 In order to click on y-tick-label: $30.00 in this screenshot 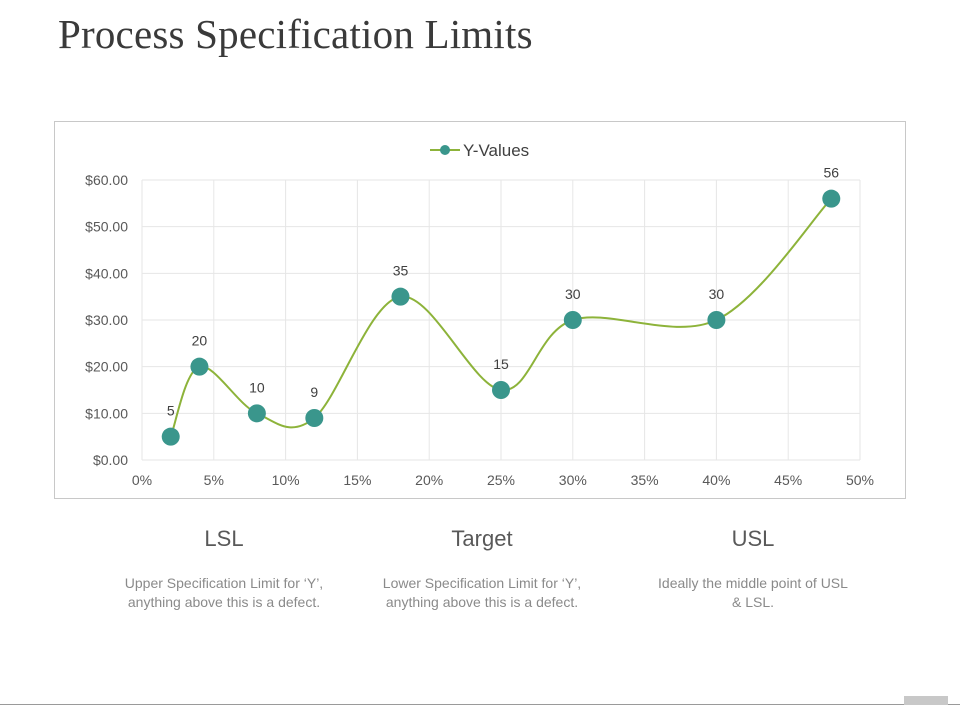, I will do `click(106, 320)`.